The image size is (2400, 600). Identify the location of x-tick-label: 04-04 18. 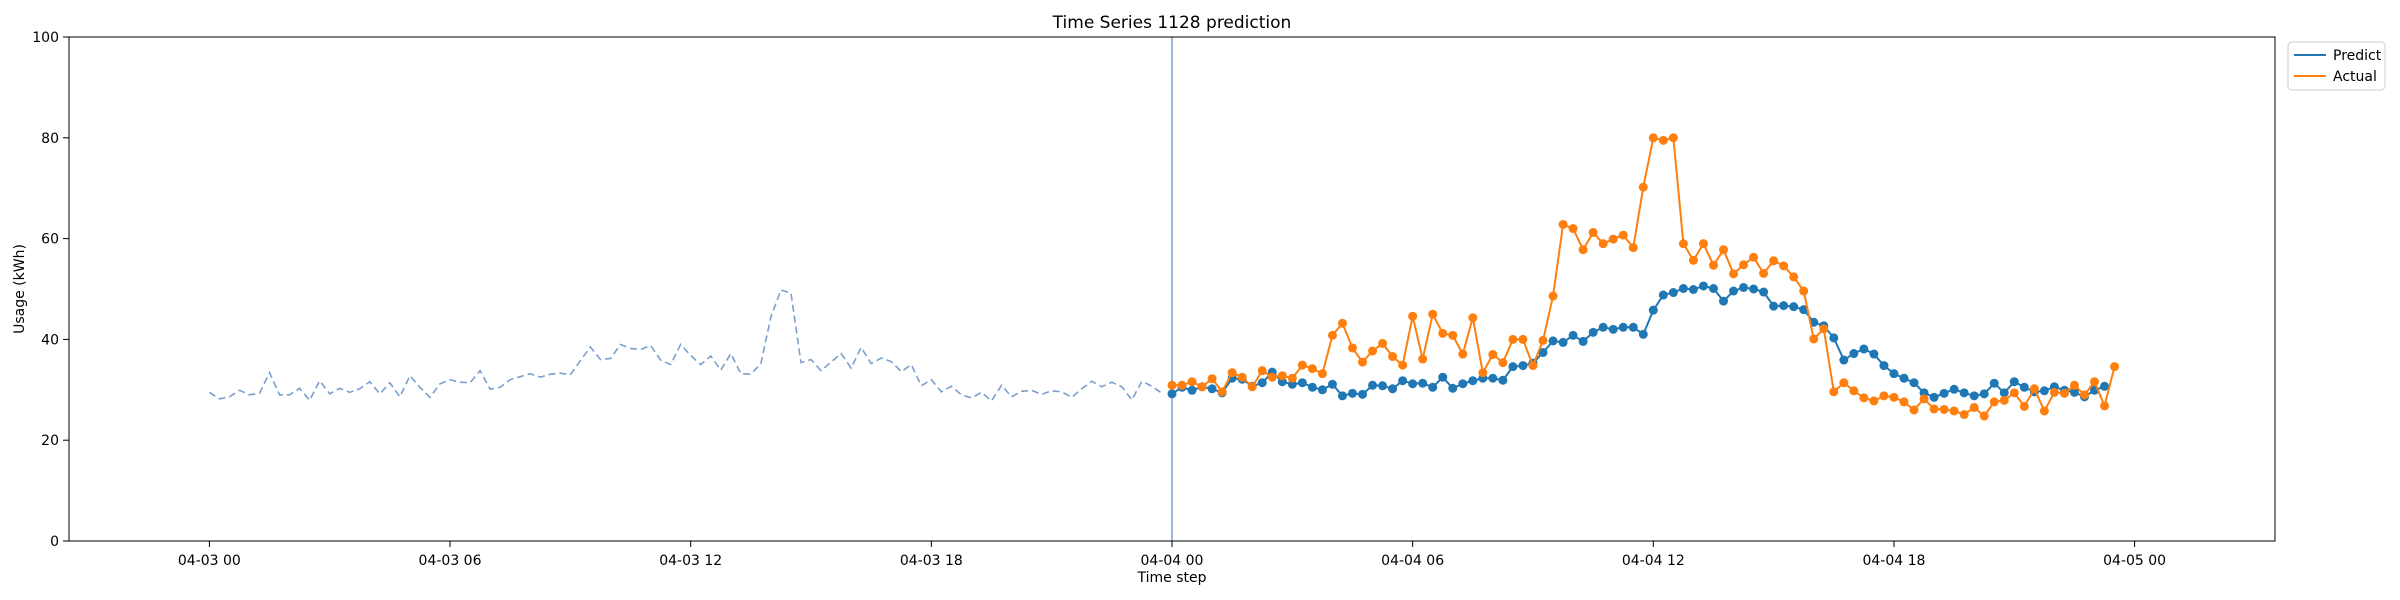
(1893, 561).